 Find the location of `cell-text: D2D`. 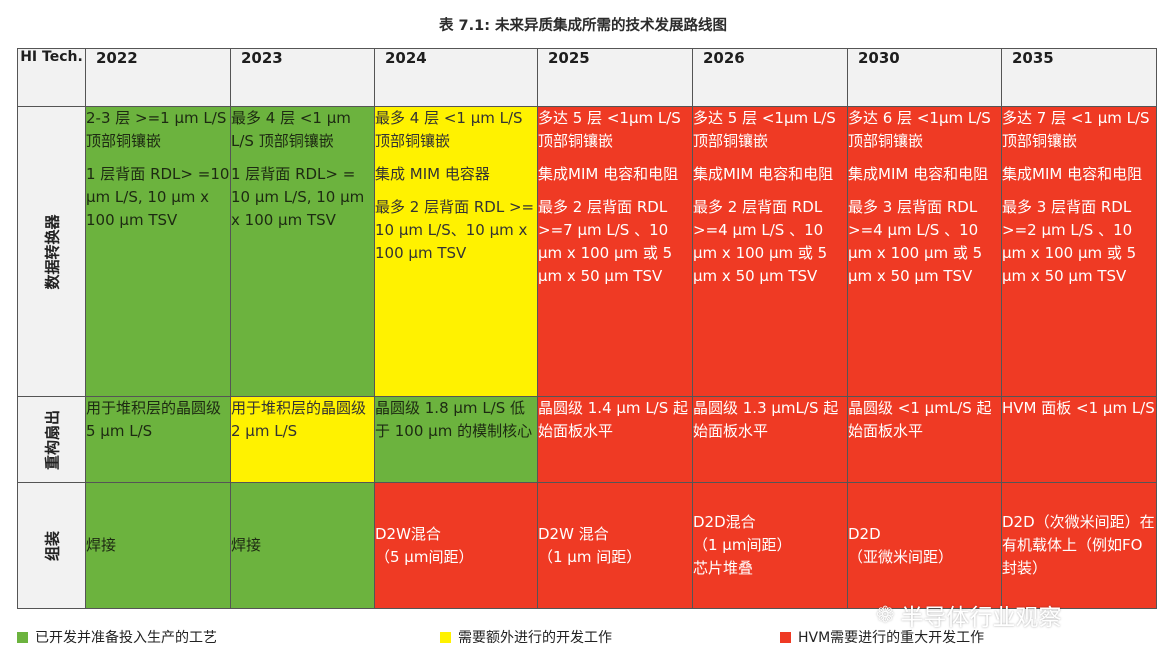

cell-text: D2D is located at coordinates (864, 533).